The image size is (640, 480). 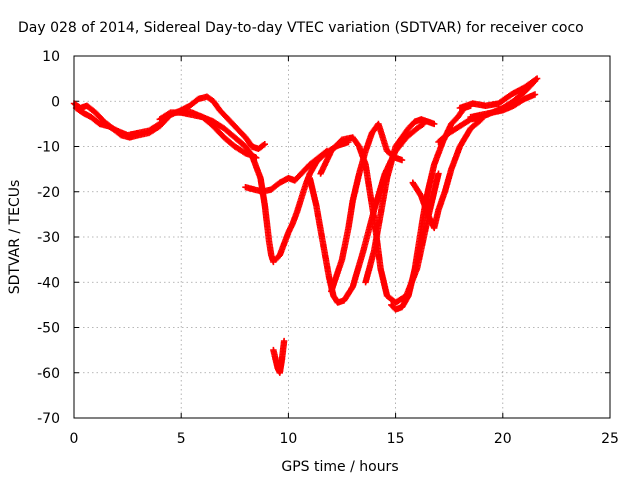 I want to click on x-axis-label: GPS time / hours, so click(x=339, y=467).